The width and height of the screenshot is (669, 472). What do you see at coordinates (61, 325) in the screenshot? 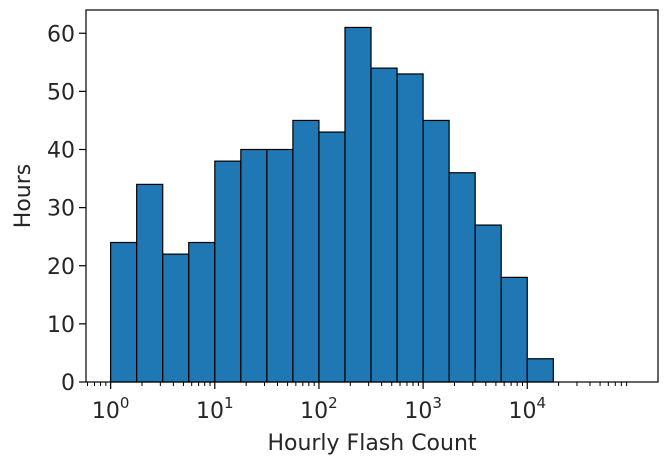
I see `y-tick-label: 10` at bounding box center [61, 325].